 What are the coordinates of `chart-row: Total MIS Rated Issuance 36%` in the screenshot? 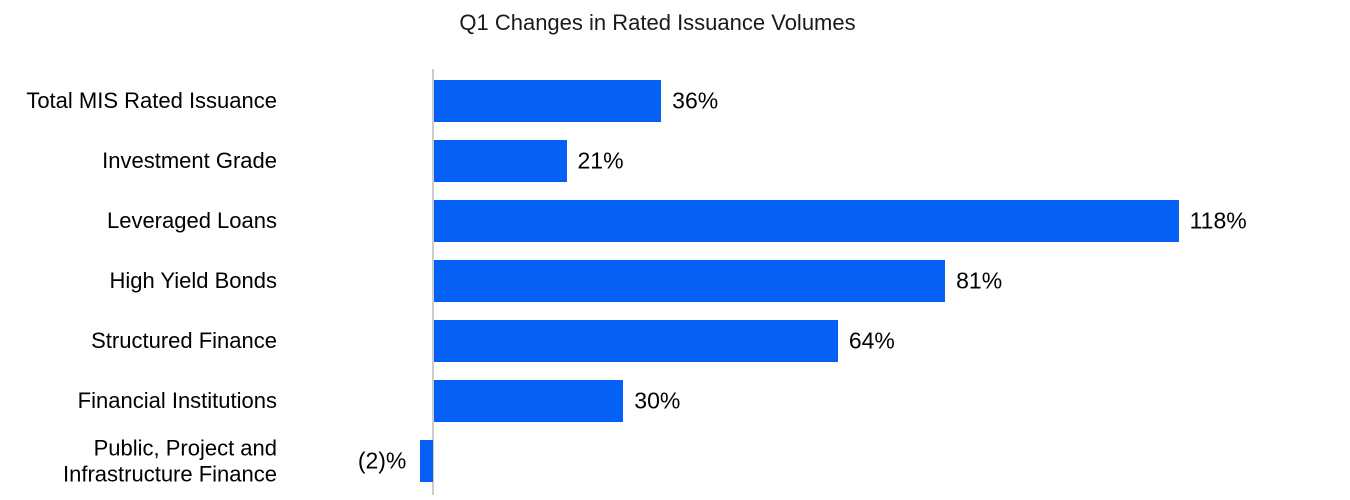 It's located at (675, 101).